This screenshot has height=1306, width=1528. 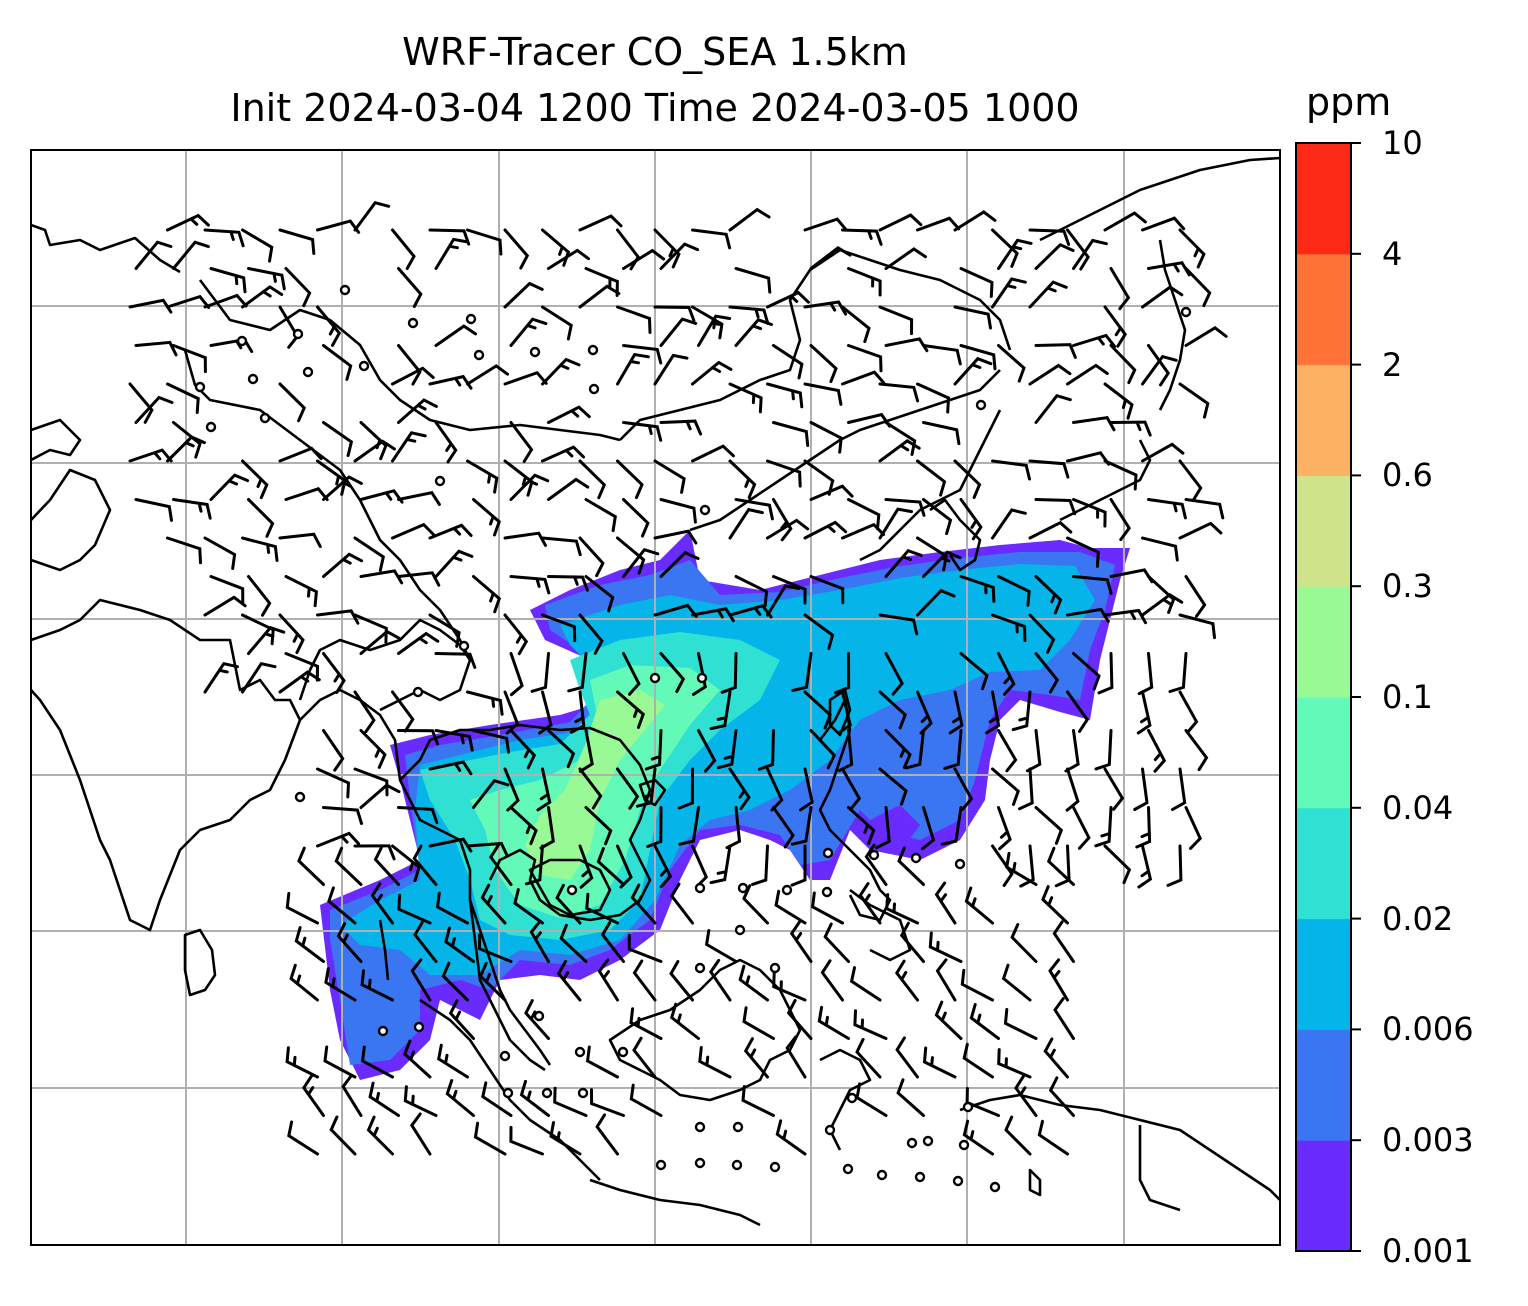 What do you see at coordinates (1418, 807) in the screenshot?
I see `colorbar-tick-label: 0.04` at bounding box center [1418, 807].